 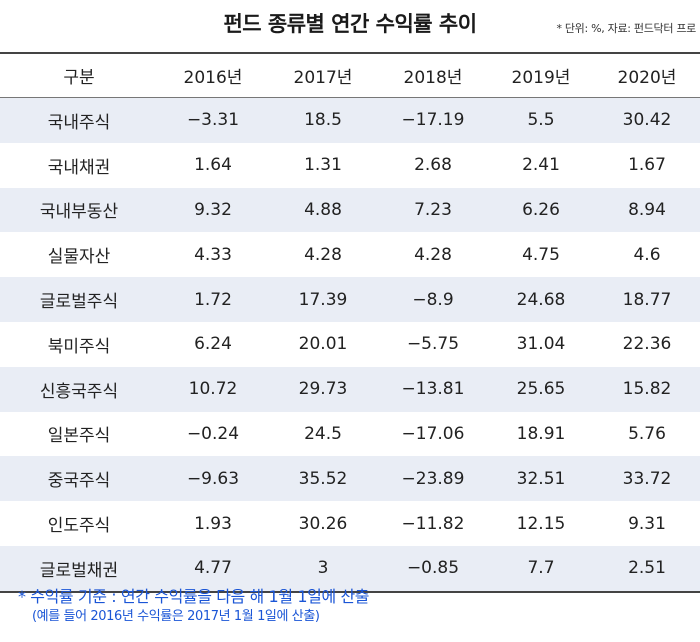 What do you see at coordinates (433, 120) in the screenshot?
I see `data-cell: −17.19` at bounding box center [433, 120].